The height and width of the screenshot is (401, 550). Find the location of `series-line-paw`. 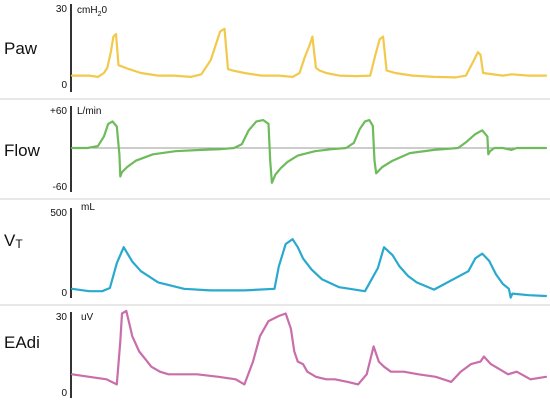

series-line-paw is located at coordinates (309, 53).